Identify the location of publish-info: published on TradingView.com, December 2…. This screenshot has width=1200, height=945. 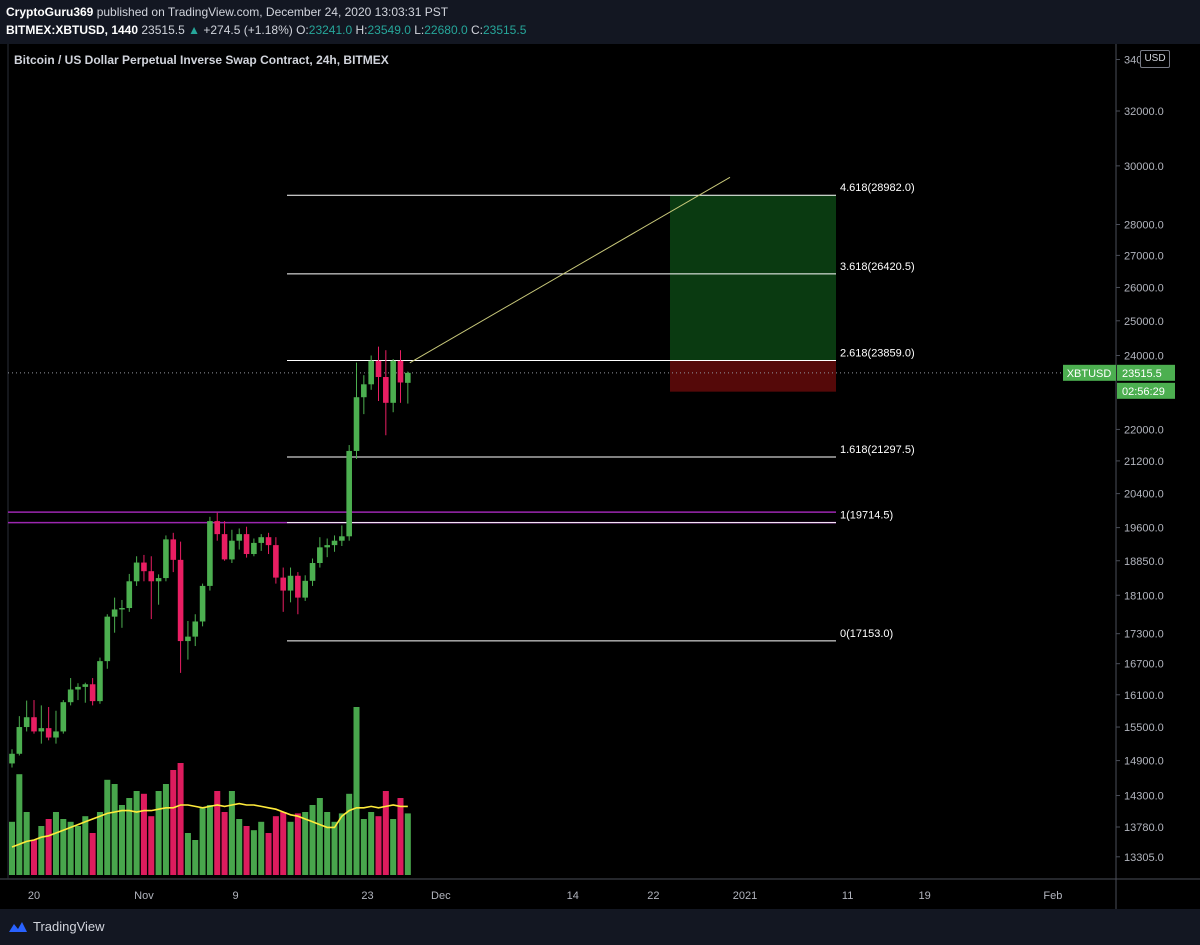
(272, 12).